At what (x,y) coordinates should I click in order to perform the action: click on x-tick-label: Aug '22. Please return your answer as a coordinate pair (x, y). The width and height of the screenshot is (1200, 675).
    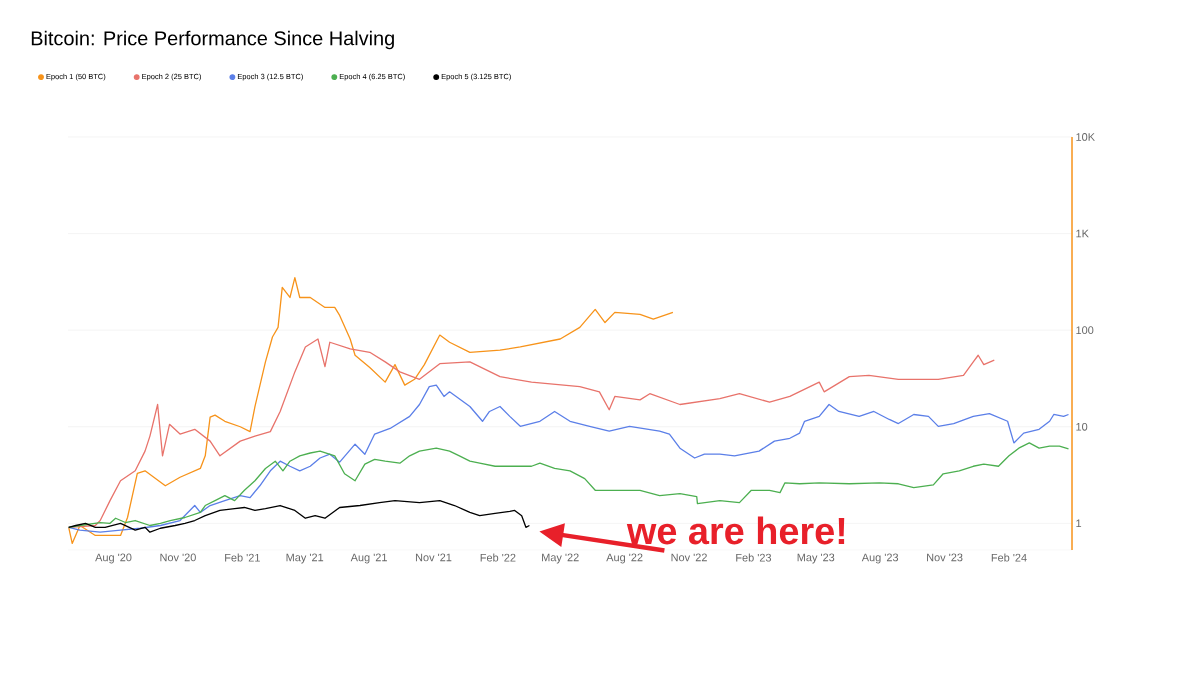
    Looking at the image, I should click on (624, 558).